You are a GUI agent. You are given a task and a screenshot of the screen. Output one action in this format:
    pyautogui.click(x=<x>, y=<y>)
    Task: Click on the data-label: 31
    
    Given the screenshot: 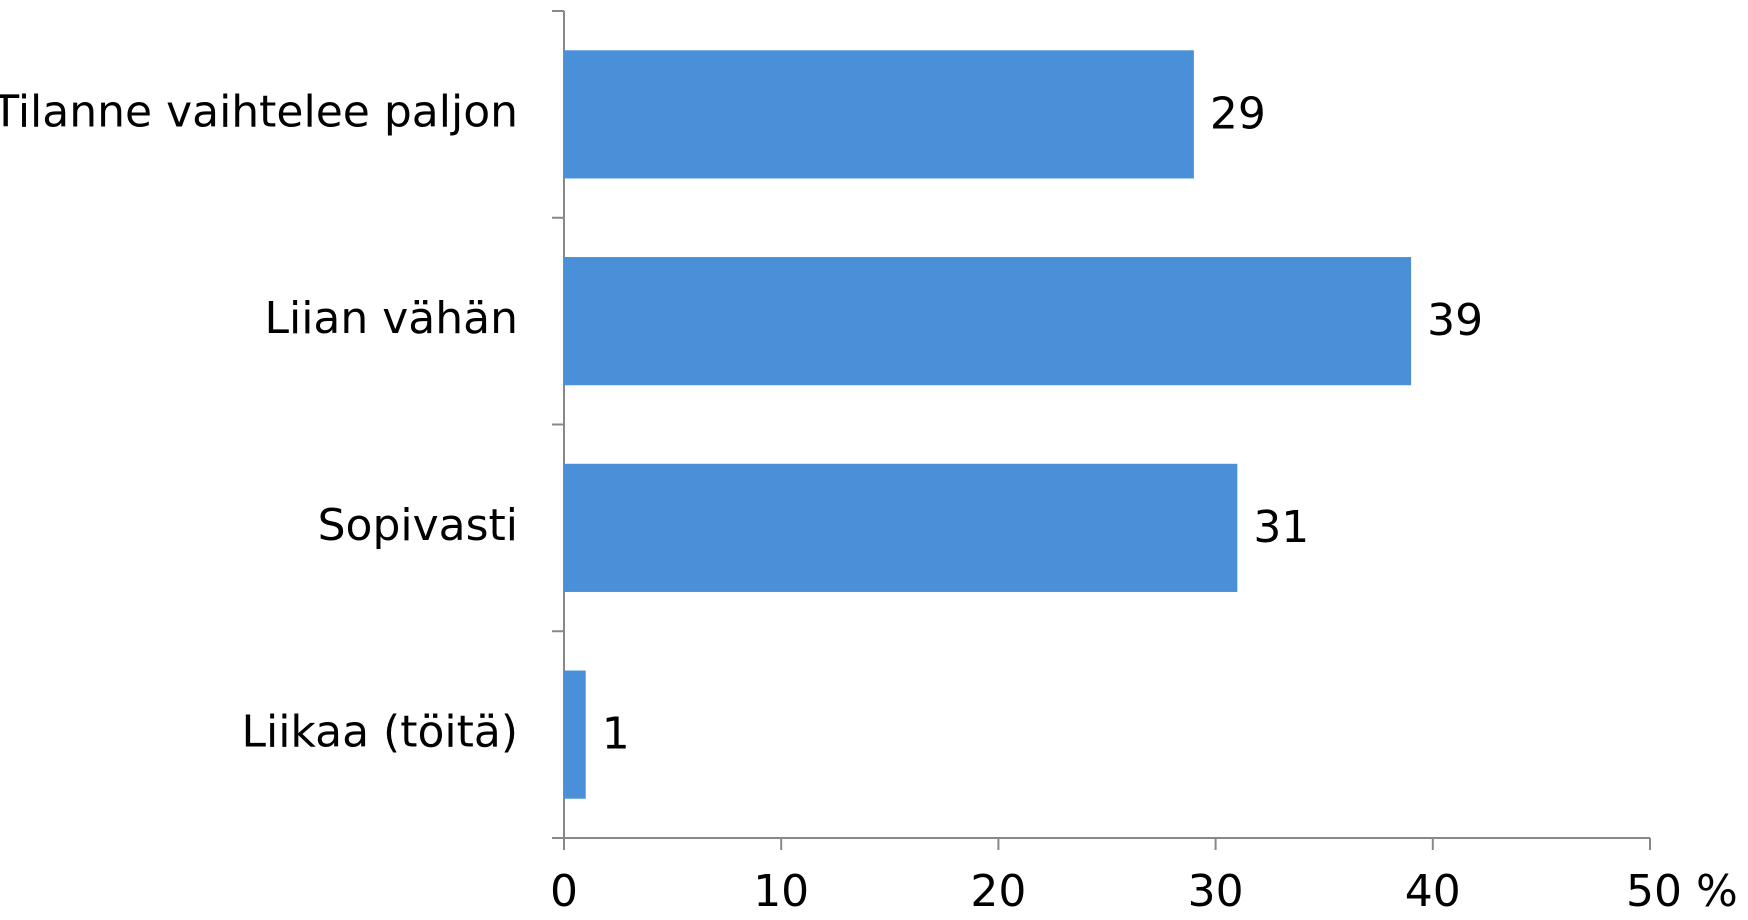 What is the action you would take?
    pyautogui.click(x=1281, y=527)
    